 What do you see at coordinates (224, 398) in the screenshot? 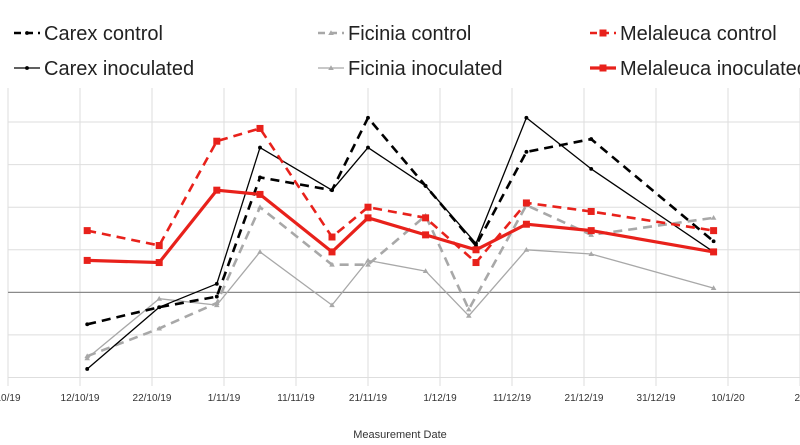
I see `x-tick-label: 1/11/19` at bounding box center [224, 398].